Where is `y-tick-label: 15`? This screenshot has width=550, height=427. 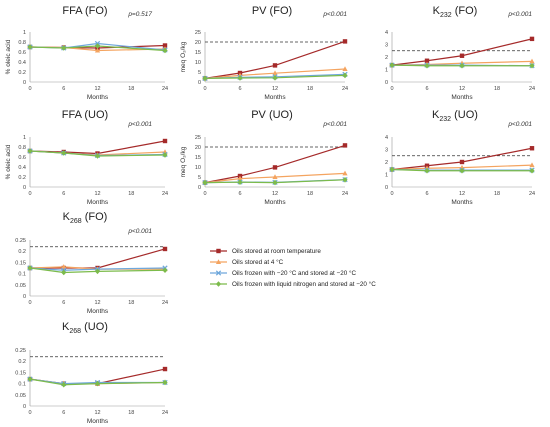
y-tick-label: 15 is located at coordinates (198, 158).